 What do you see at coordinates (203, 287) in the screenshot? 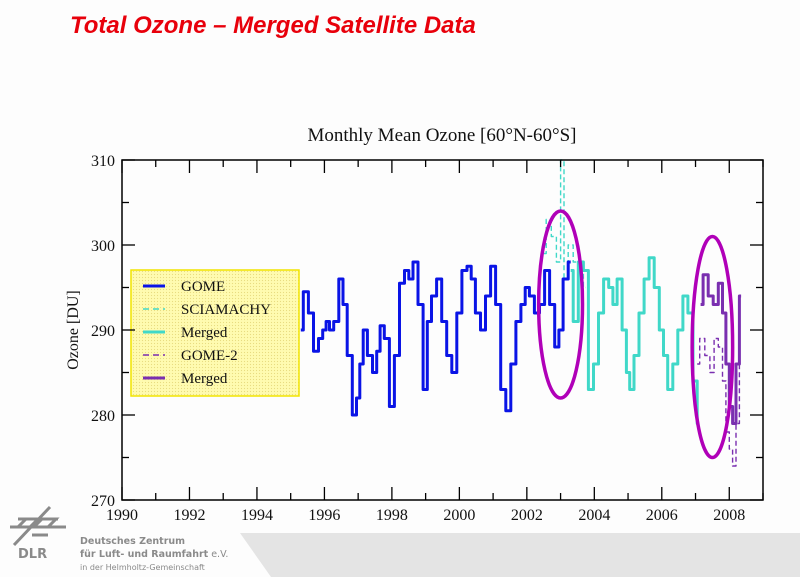
I see `legend-label-0: GOME` at bounding box center [203, 287].